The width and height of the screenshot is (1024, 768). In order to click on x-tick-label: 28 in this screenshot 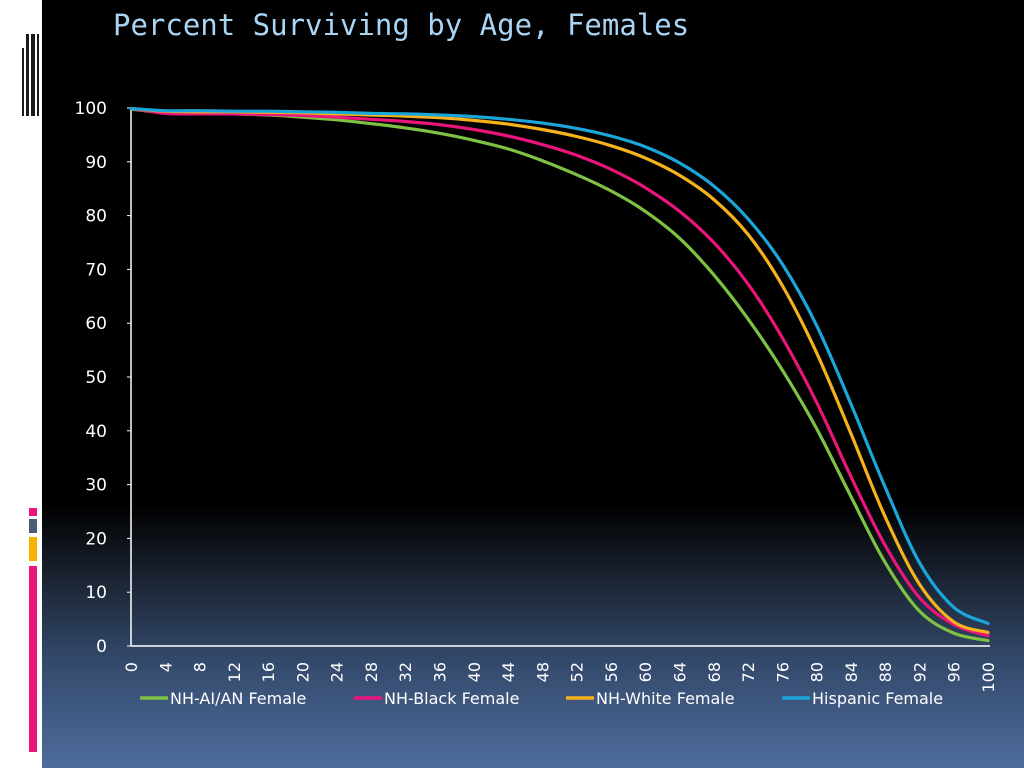, I will do `click(371, 672)`.